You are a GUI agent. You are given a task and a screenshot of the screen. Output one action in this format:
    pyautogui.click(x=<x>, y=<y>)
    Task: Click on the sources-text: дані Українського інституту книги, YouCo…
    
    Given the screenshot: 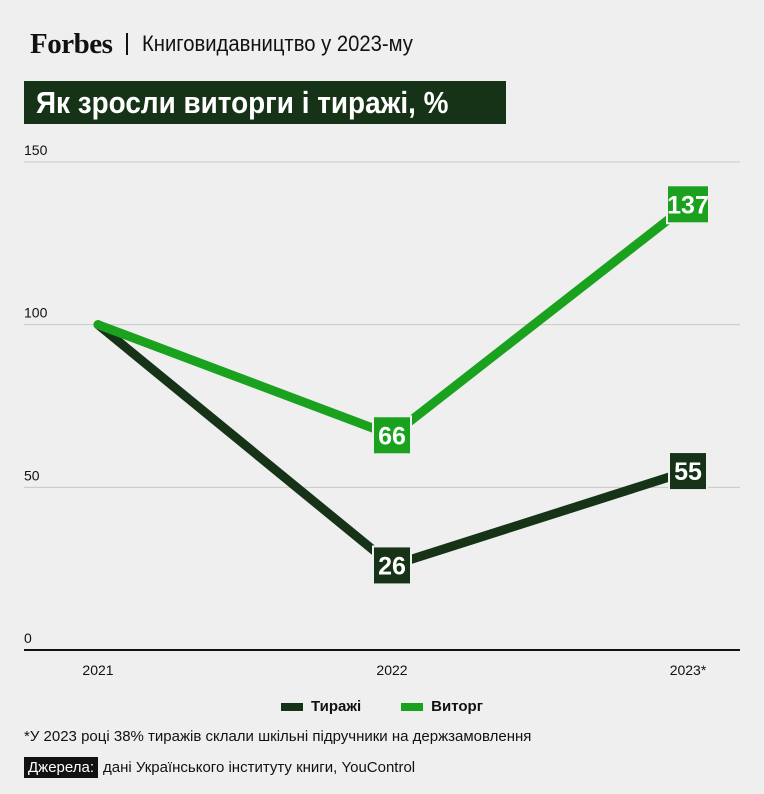 What is the action you would take?
    pyautogui.click(x=259, y=767)
    